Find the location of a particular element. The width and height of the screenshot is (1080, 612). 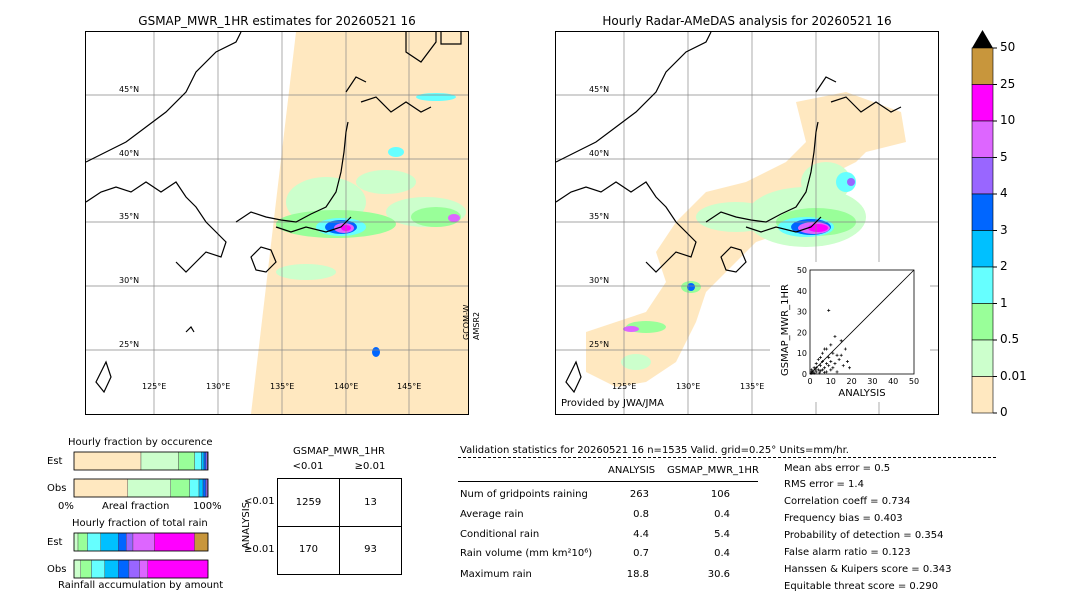

occ-xlabel: Areal fraction is located at coordinates (136, 506).